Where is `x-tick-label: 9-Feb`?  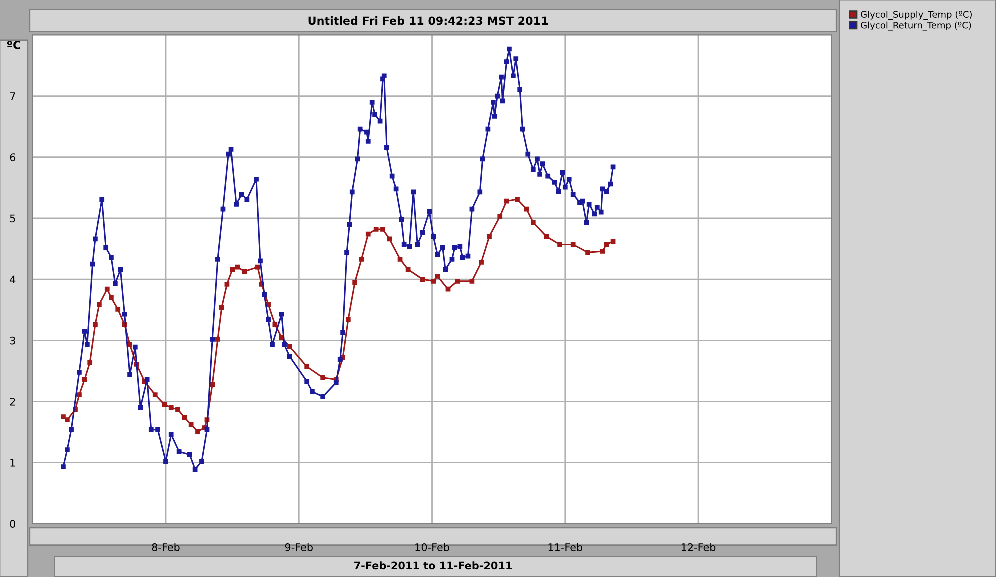
x-tick-label: 9-Feb is located at coordinates (299, 547).